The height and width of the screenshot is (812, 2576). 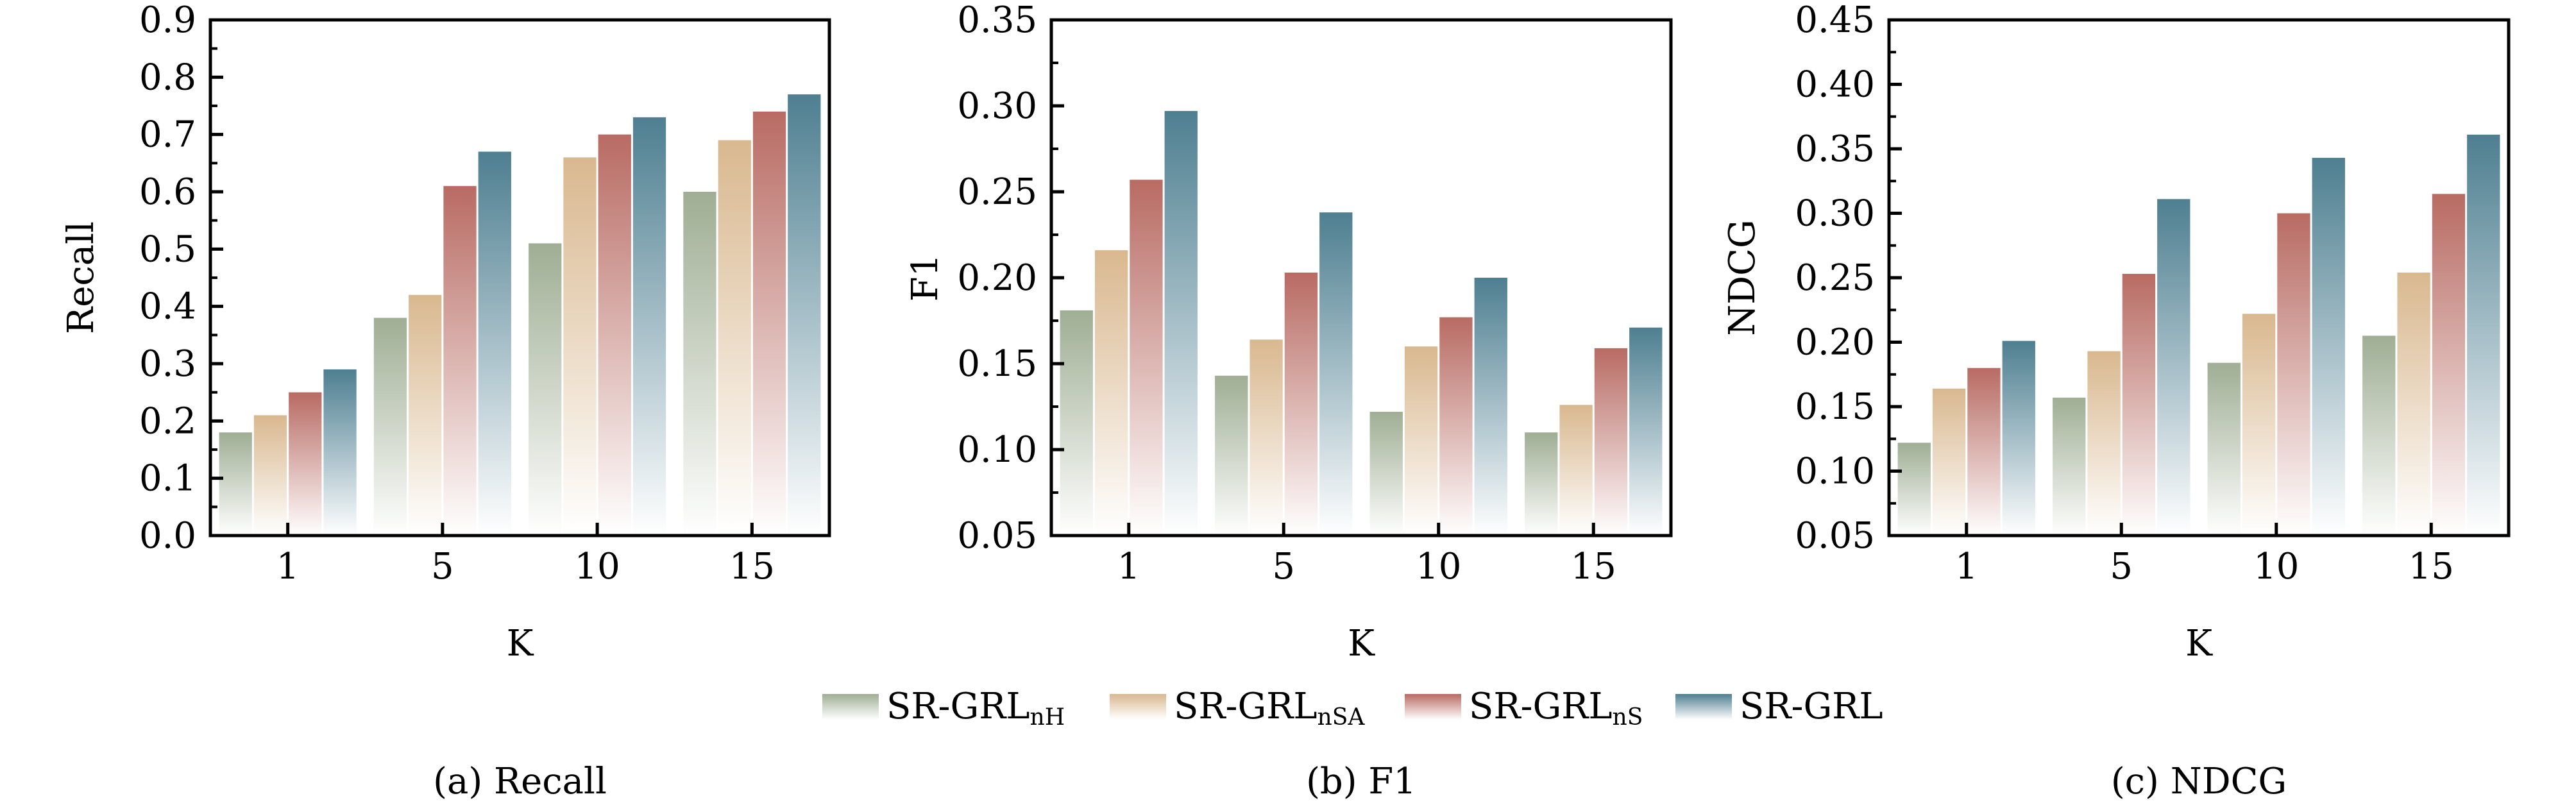 What do you see at coordinates (1237, 708) in the screenshot?
I see `legend-item: SR-GRLnSA` at bounding box center [1237, 708].